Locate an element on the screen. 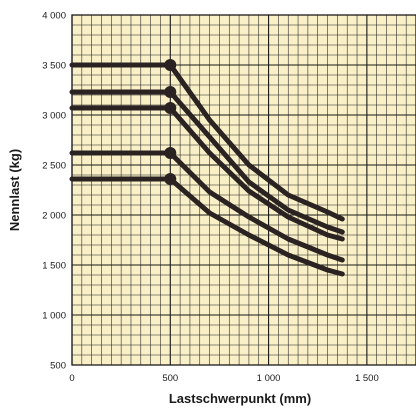  y-tick-label: 3 000 is located at coordinates (54, 116).